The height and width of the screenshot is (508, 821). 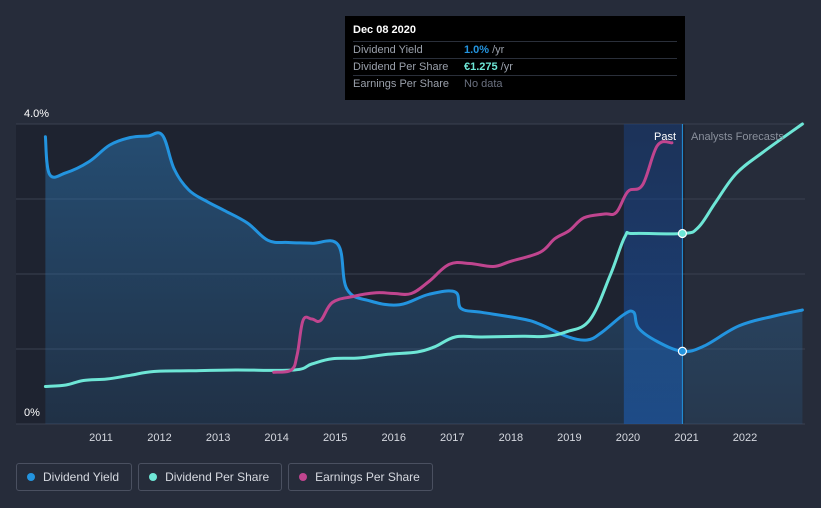 I want to click on x-tick-label: 2021, so click(x=686, y=438).